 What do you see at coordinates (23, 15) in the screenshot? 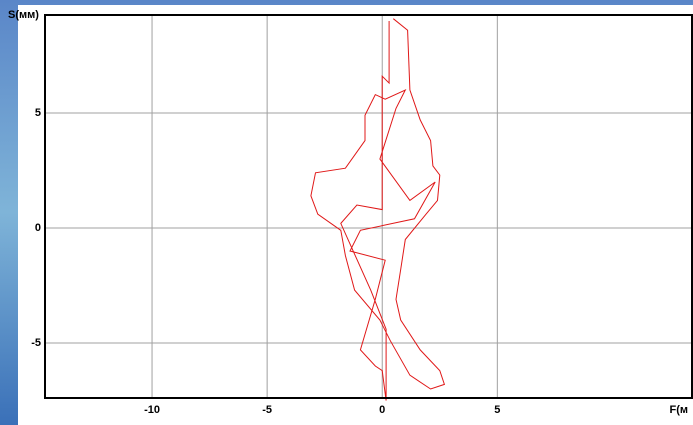
I see `y-axis-label: S(мм)` at bounding box center [23, 15].